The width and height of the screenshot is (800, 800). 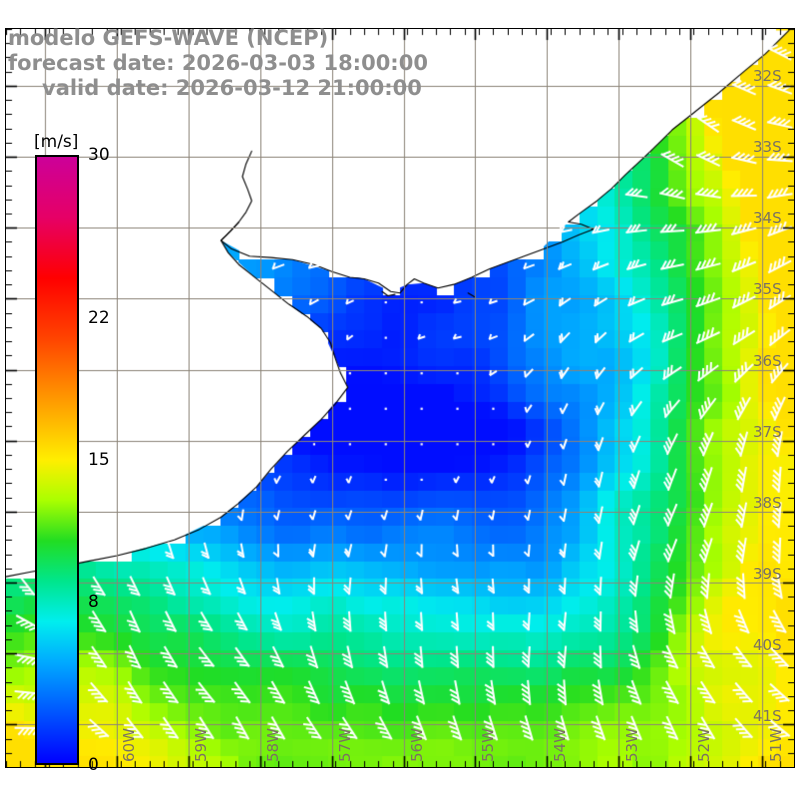 What do you see at coordinates (99, 460) in the screenshot?
I see `colorbar-tick-15: 15` at bounding box center [99, 460].